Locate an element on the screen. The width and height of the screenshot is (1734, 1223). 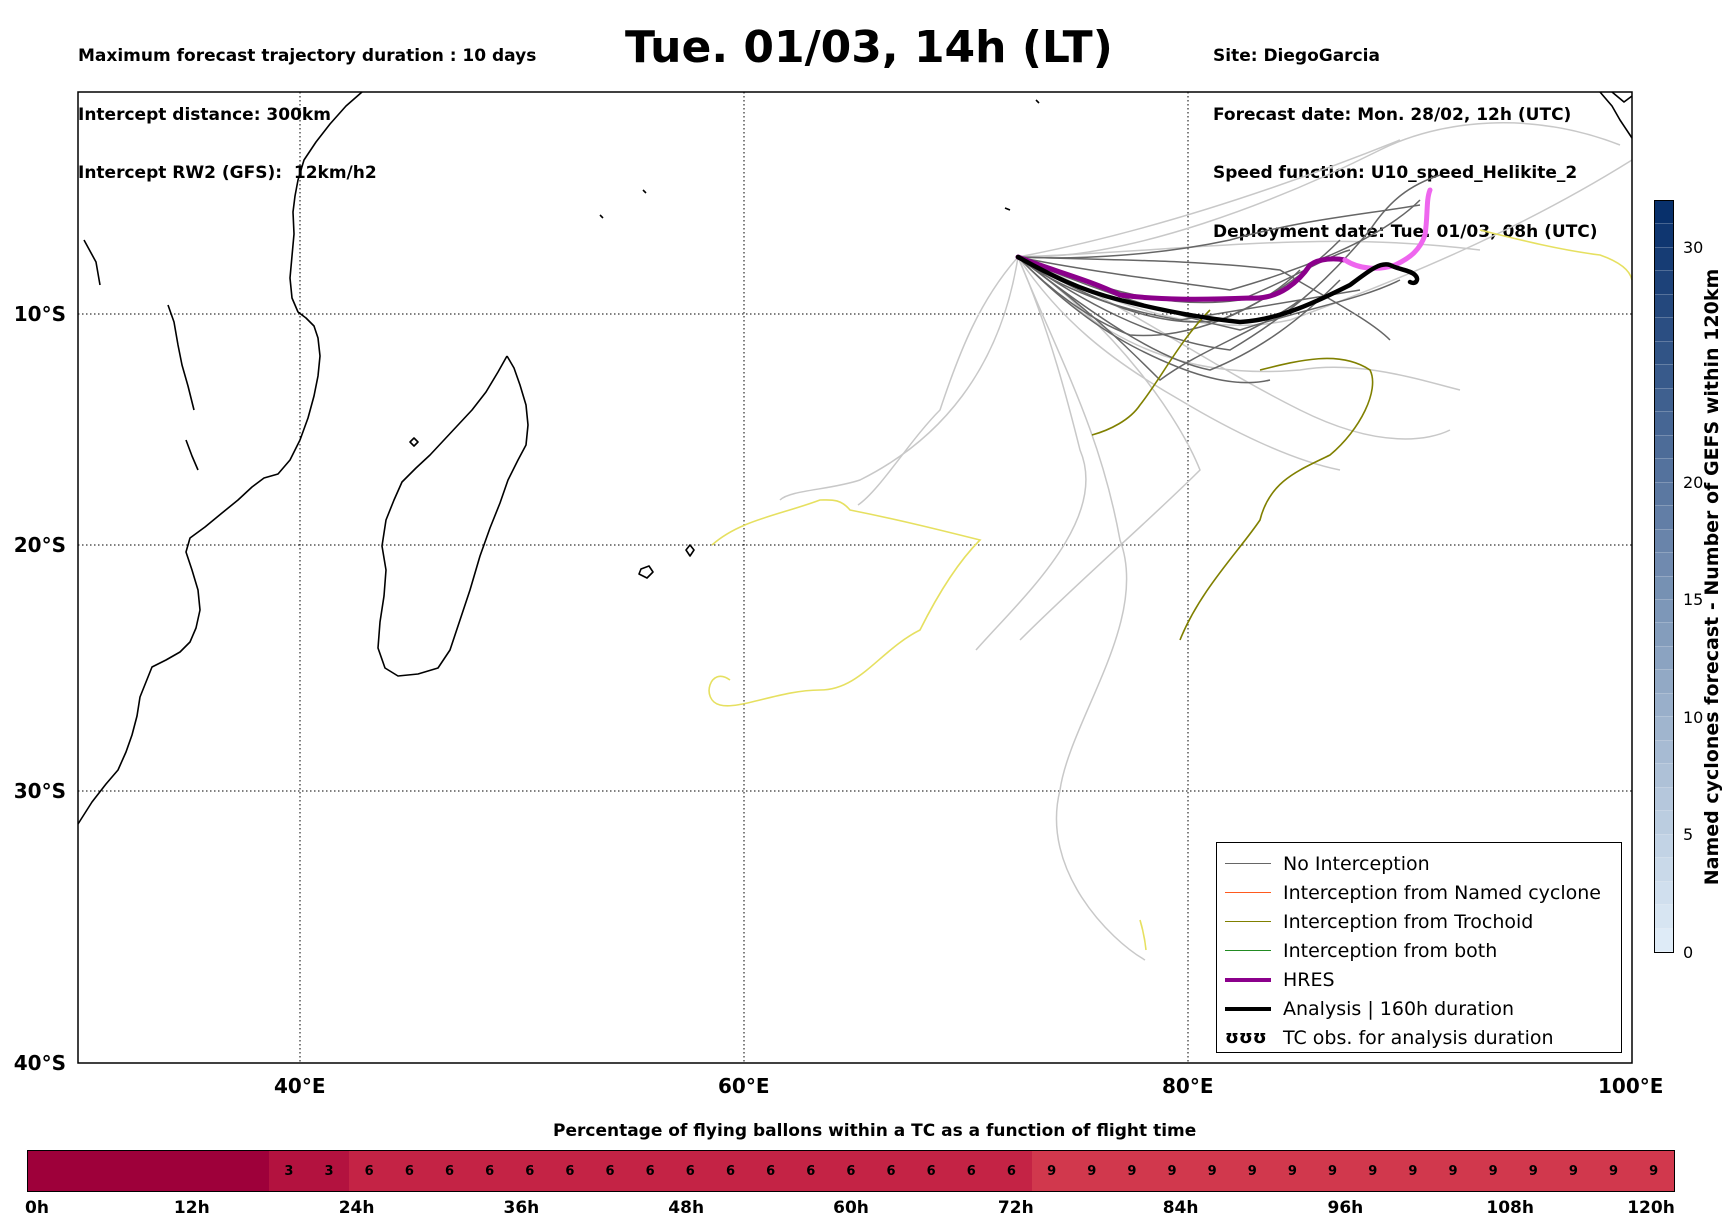
lat-label-20s: 20°S is located at coordinates (39, 545).